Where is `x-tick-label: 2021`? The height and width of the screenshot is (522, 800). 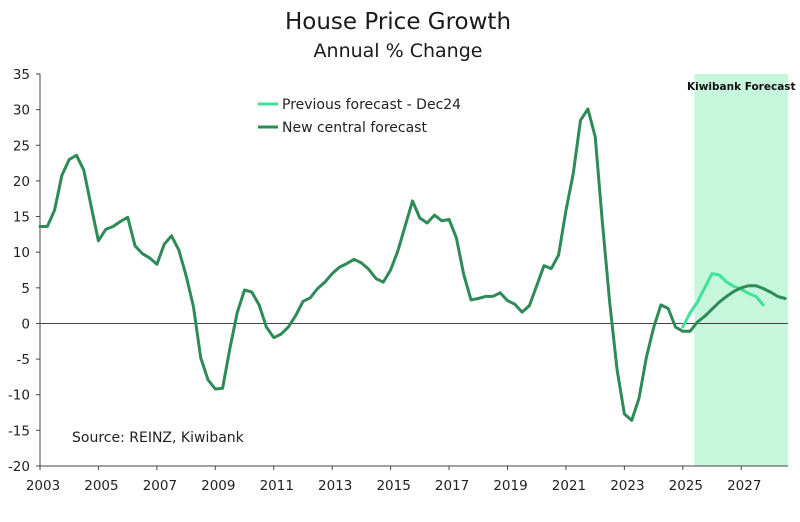 x-tick-label: 2021 is located at coordinates (569, 486).